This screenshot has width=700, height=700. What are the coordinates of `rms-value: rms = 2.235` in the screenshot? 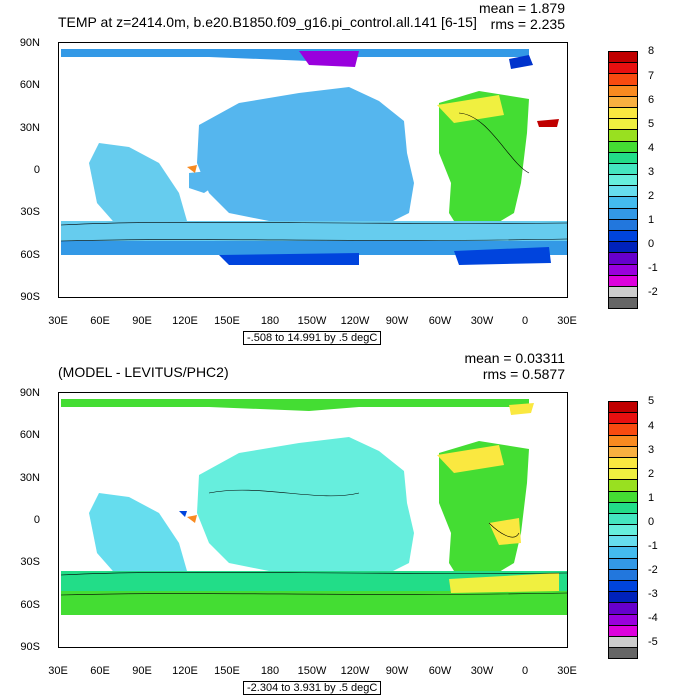 It's located at (527, 24).